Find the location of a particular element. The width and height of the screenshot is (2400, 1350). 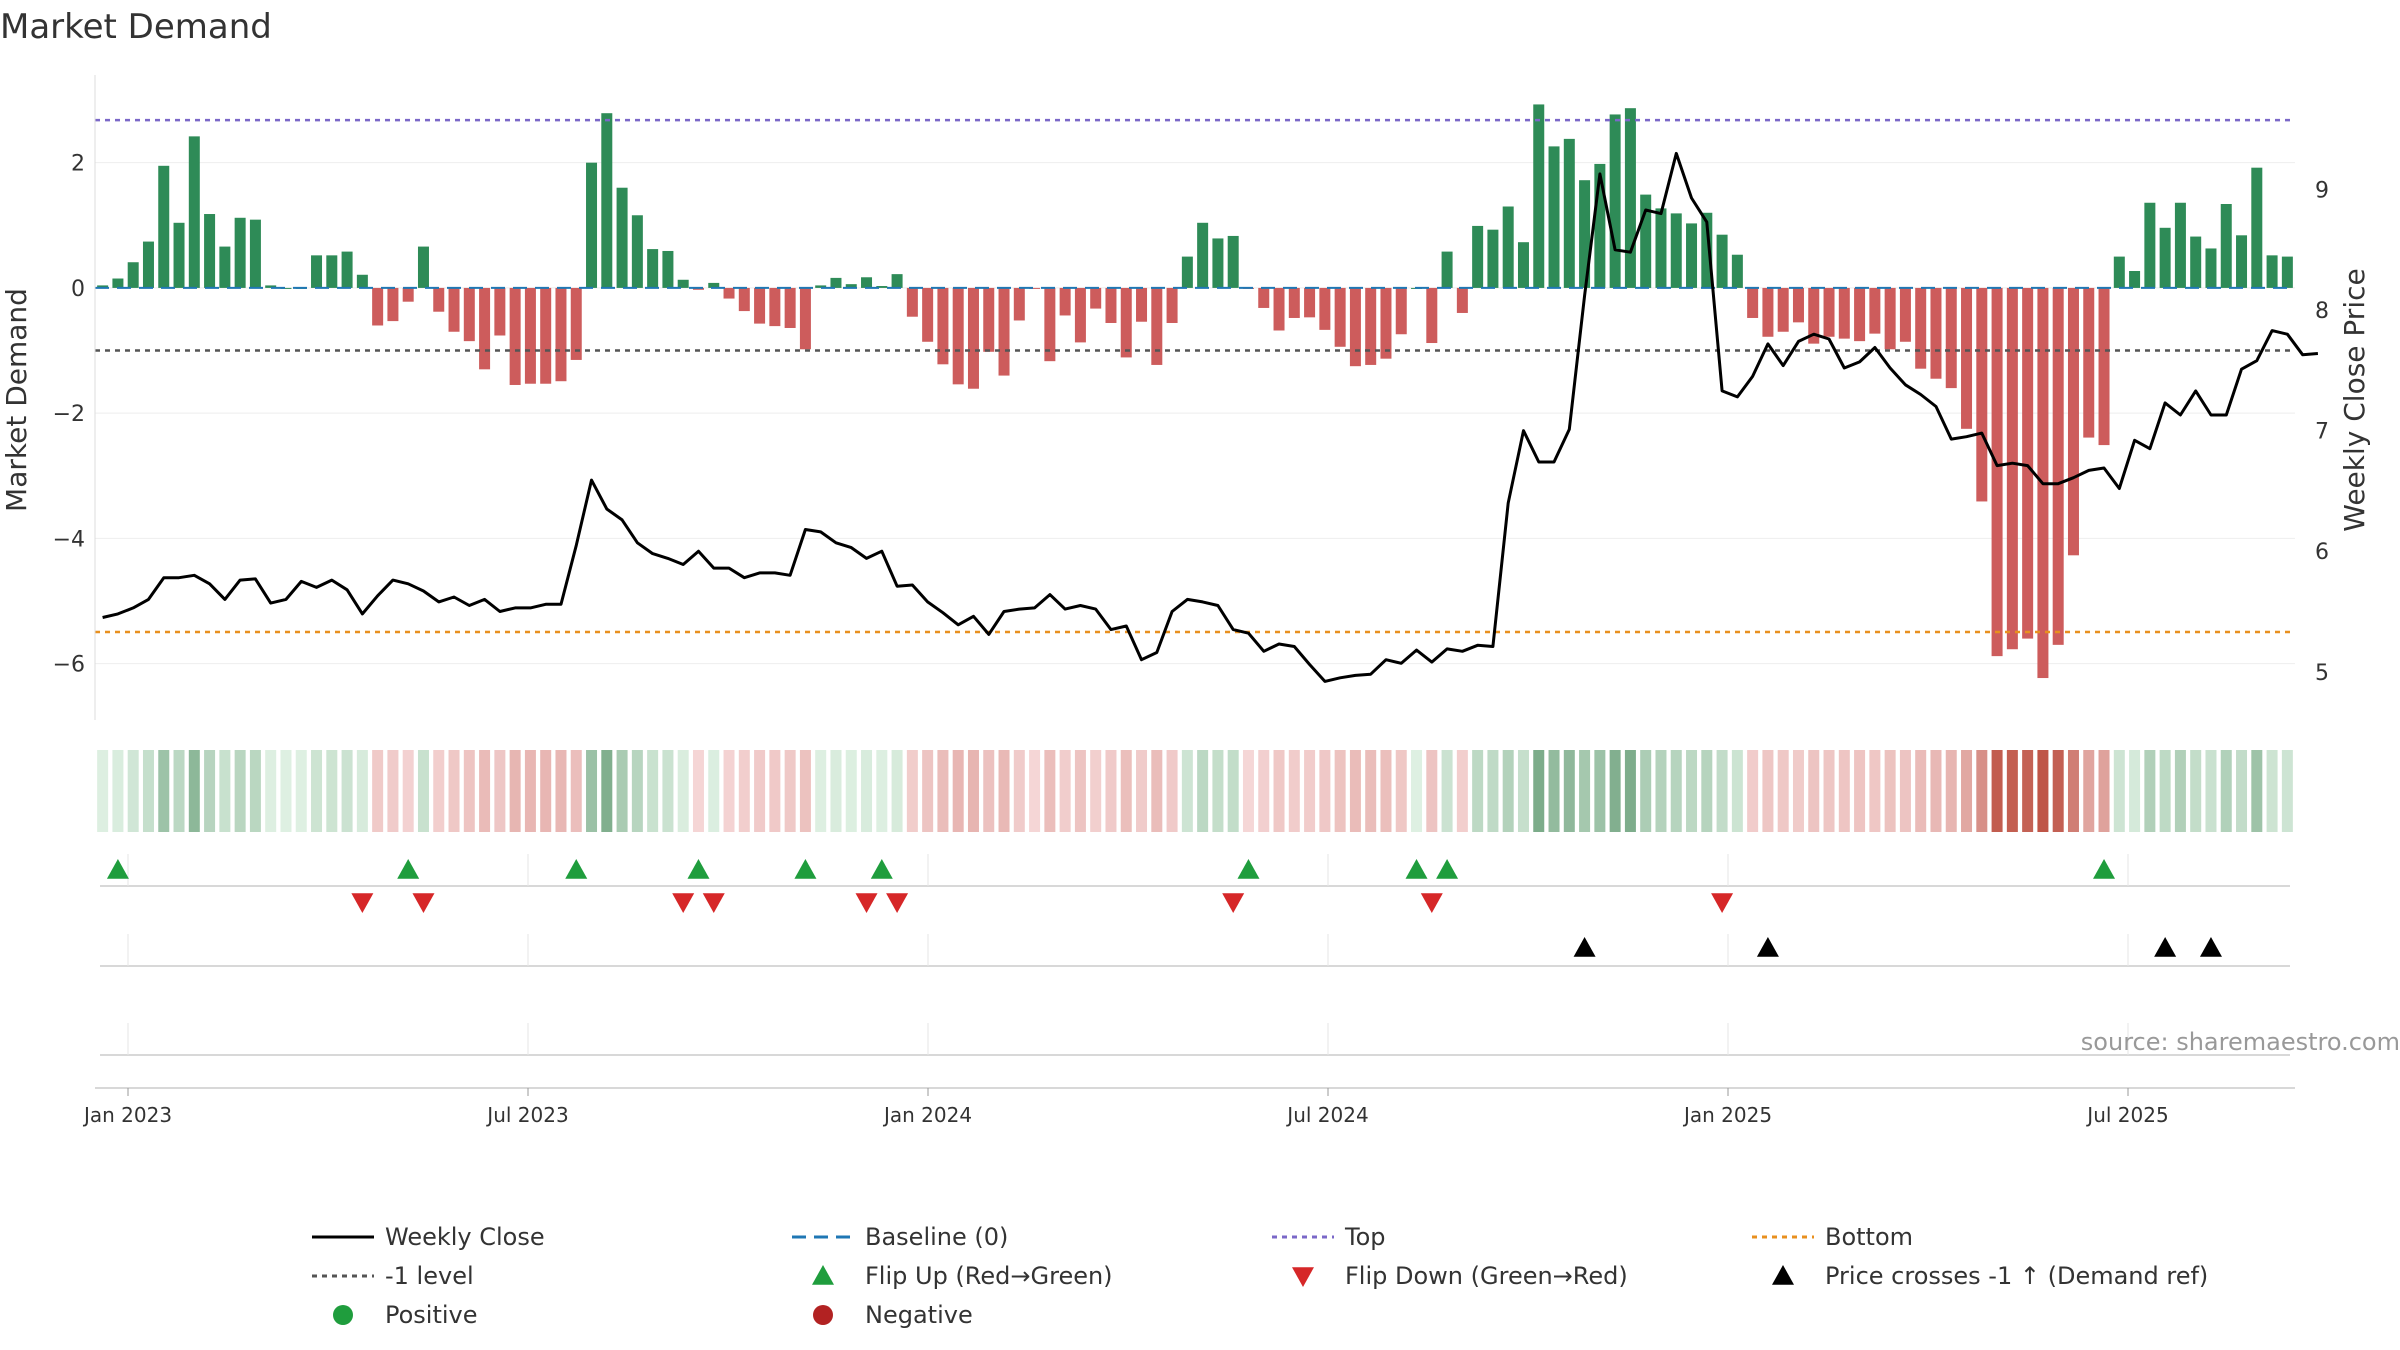

signal-rows is located at coordinates (1195, 955).